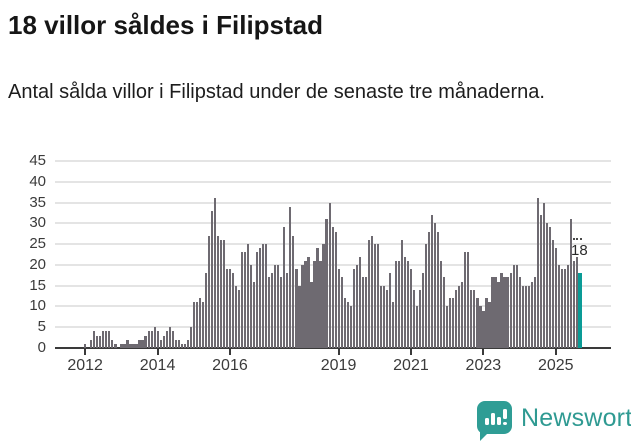 Image resolution: width=631 pixels, height=441 pixels. I want to click on newsworthy-logo: Newsworthy, so click(554, 420).